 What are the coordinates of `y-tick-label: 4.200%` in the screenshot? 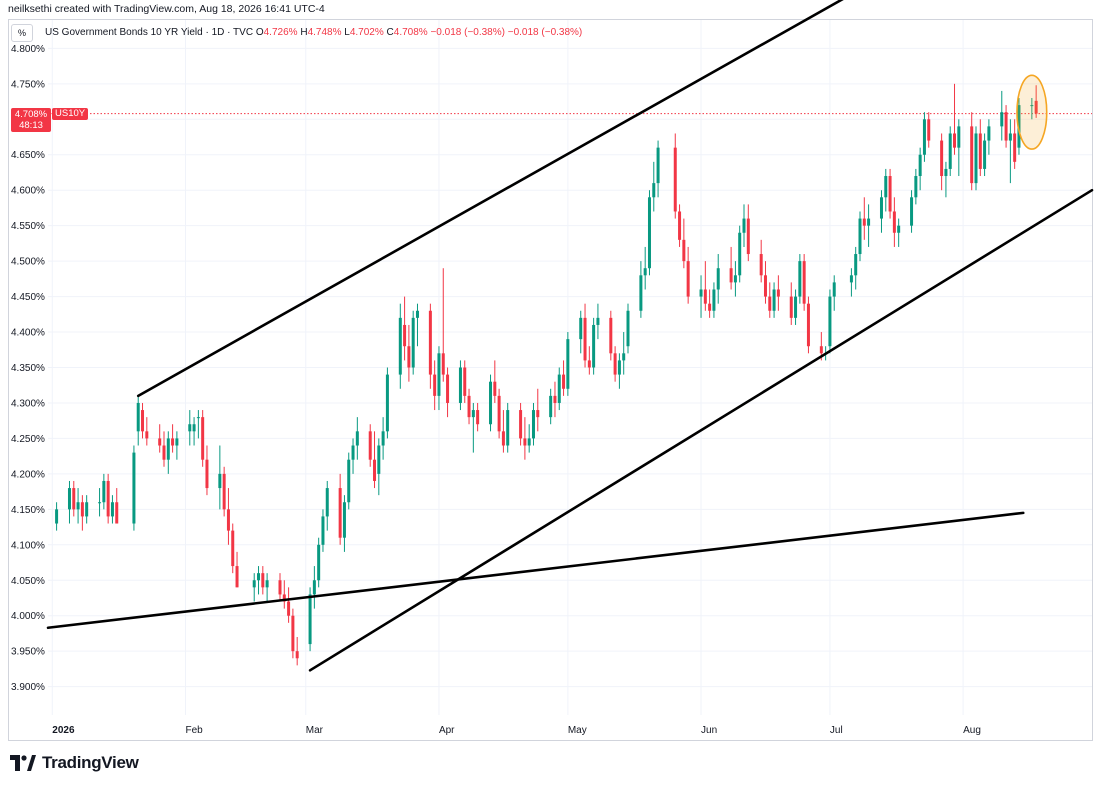 It's located at (28, 474).